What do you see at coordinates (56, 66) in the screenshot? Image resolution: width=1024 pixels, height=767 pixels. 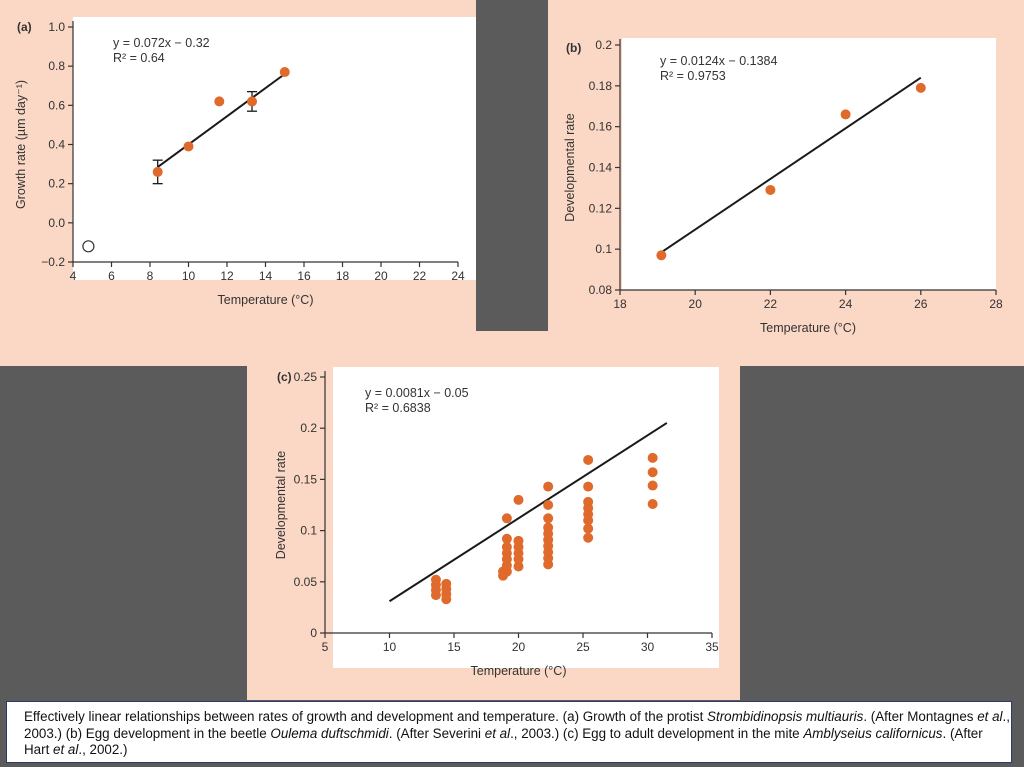 I see `chart-a-y-tick-label: 0.8` at bounding box center [56, 66].